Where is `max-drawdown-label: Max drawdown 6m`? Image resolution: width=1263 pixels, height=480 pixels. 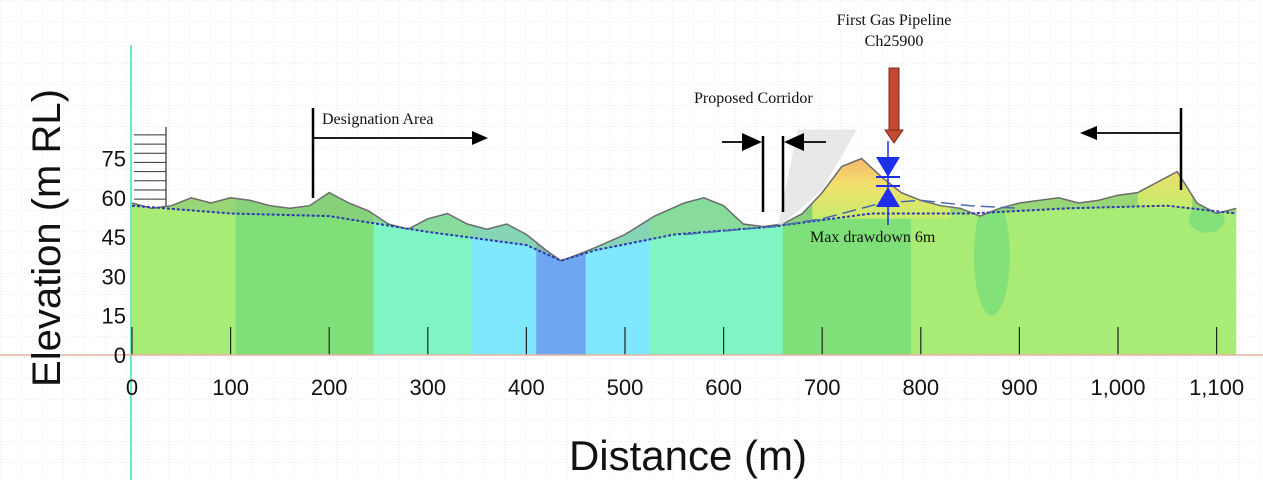
max-drawdown-label: Max drawdown 6m is located at coordinates (873, 237).